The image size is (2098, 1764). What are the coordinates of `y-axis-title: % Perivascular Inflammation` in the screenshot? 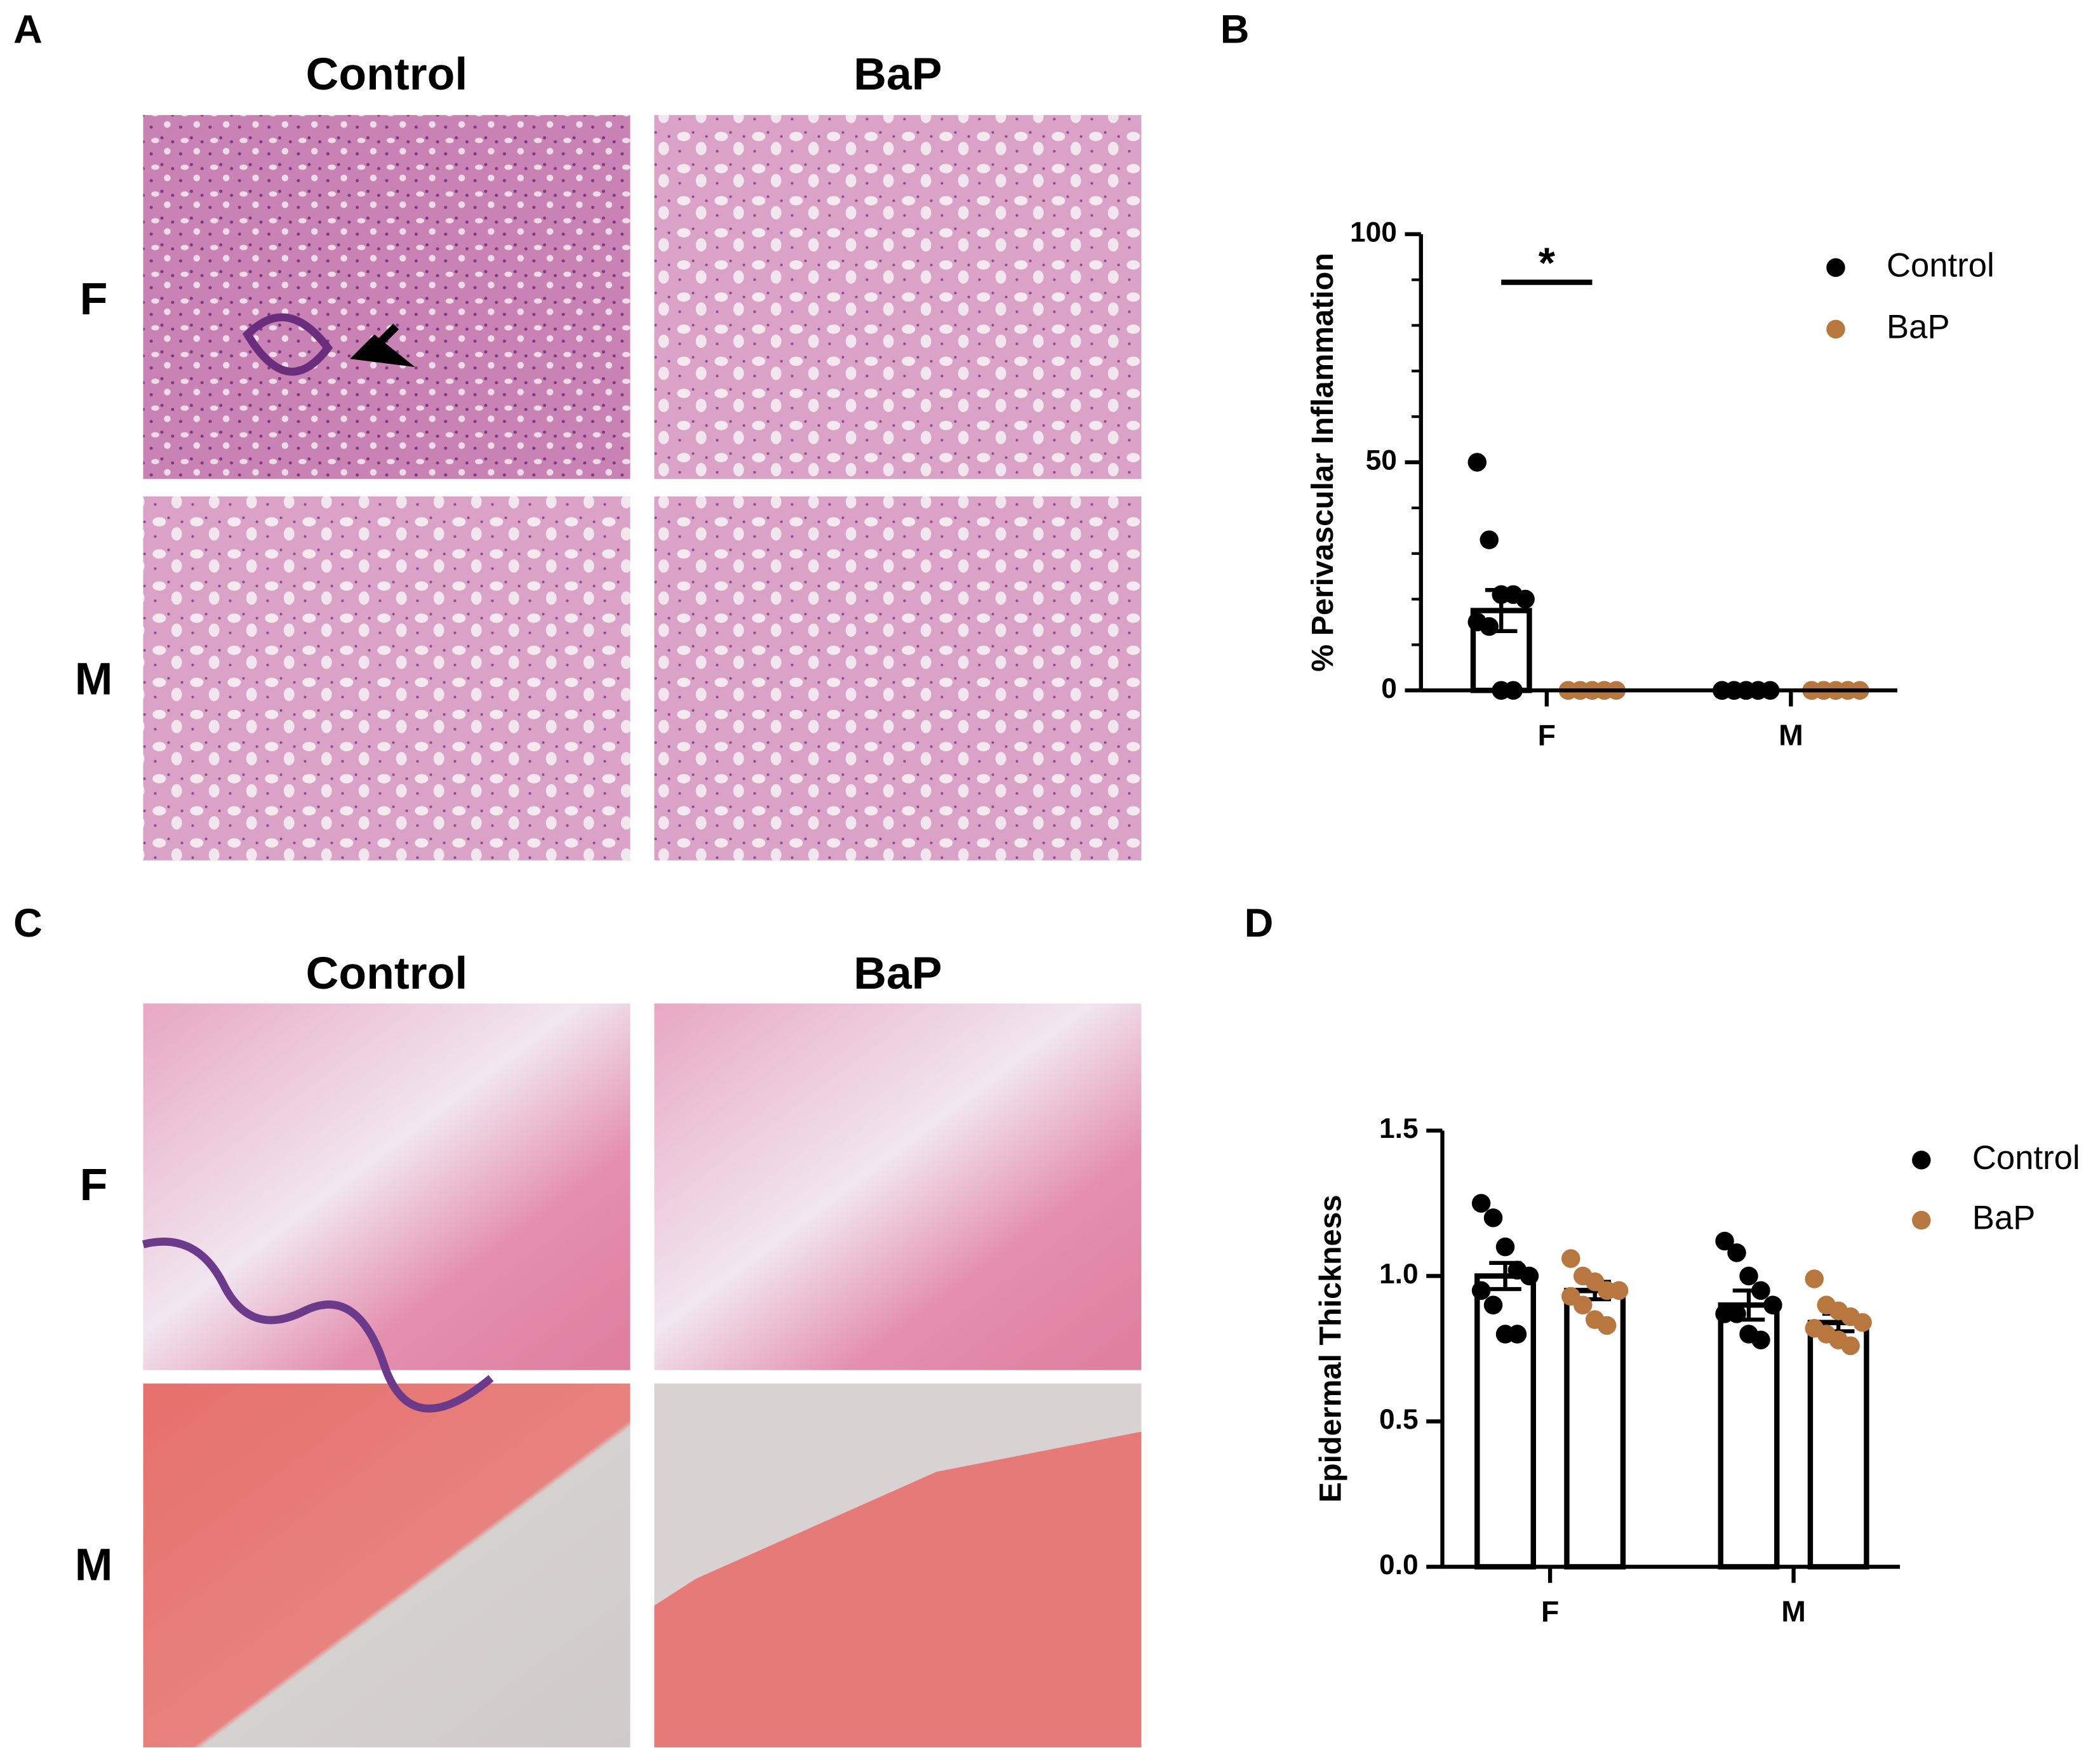 It's located at (1323, 463).